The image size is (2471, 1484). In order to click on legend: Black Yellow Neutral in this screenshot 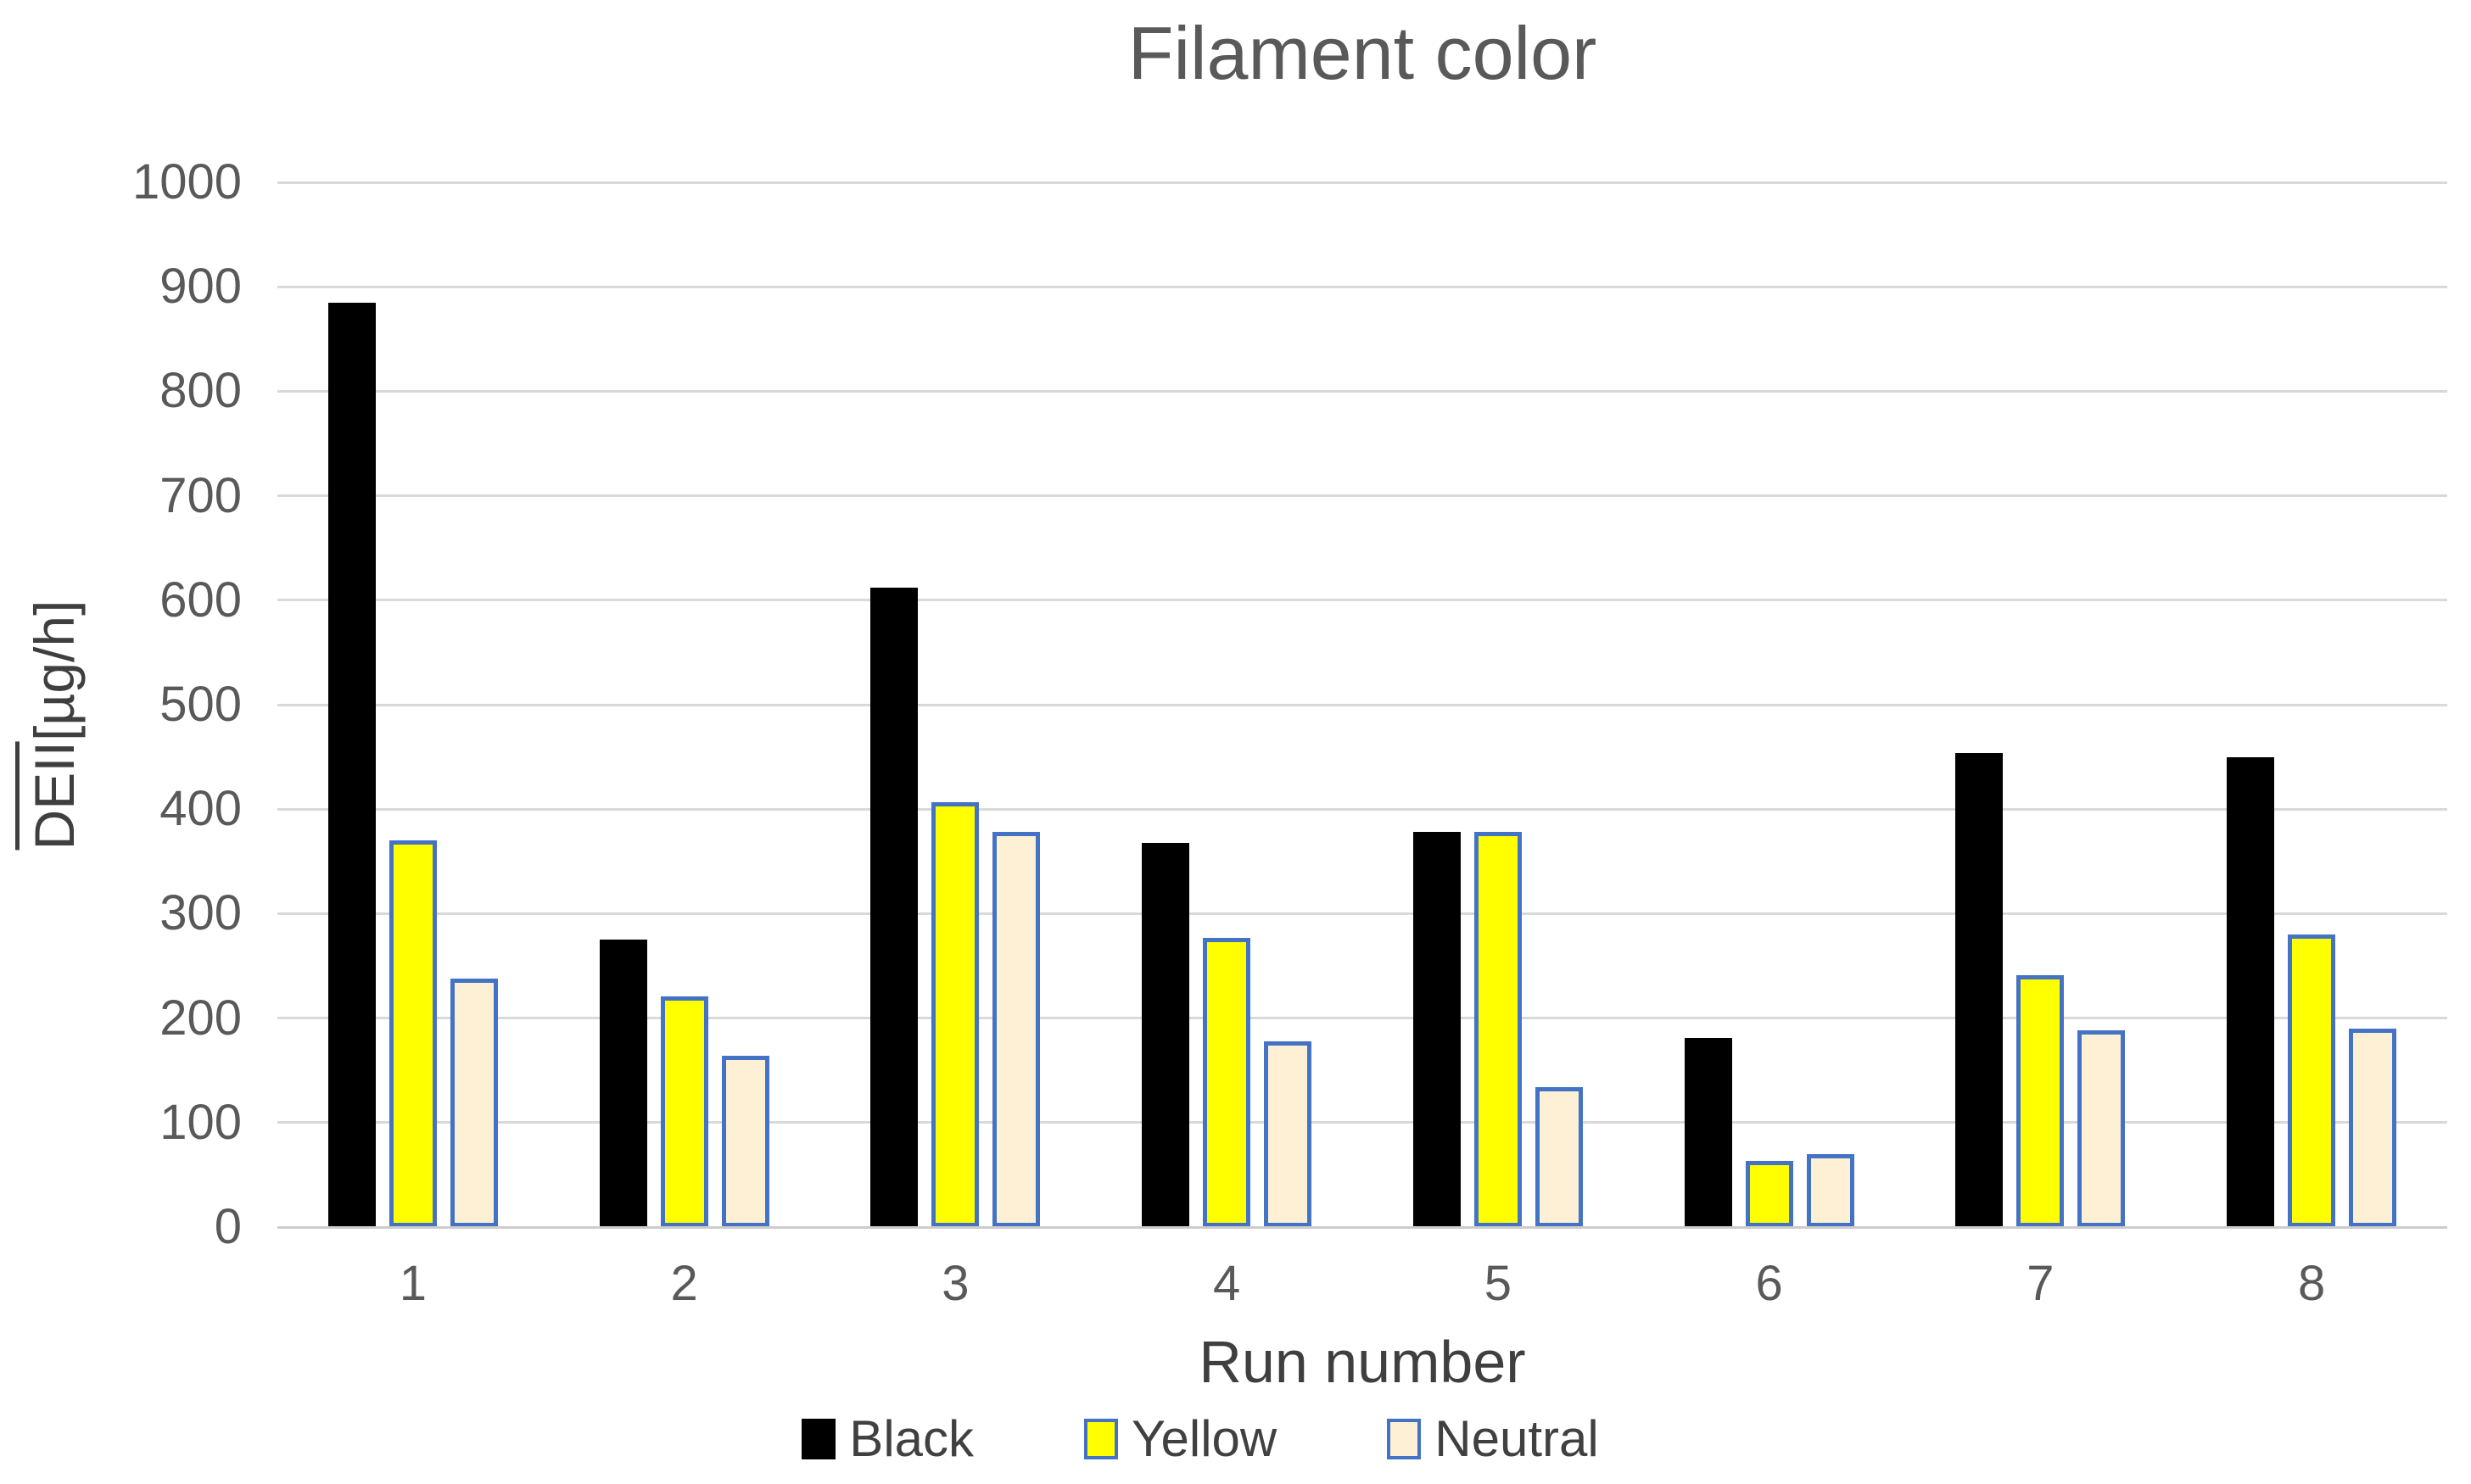, I will do `click(1200, 1438)`.